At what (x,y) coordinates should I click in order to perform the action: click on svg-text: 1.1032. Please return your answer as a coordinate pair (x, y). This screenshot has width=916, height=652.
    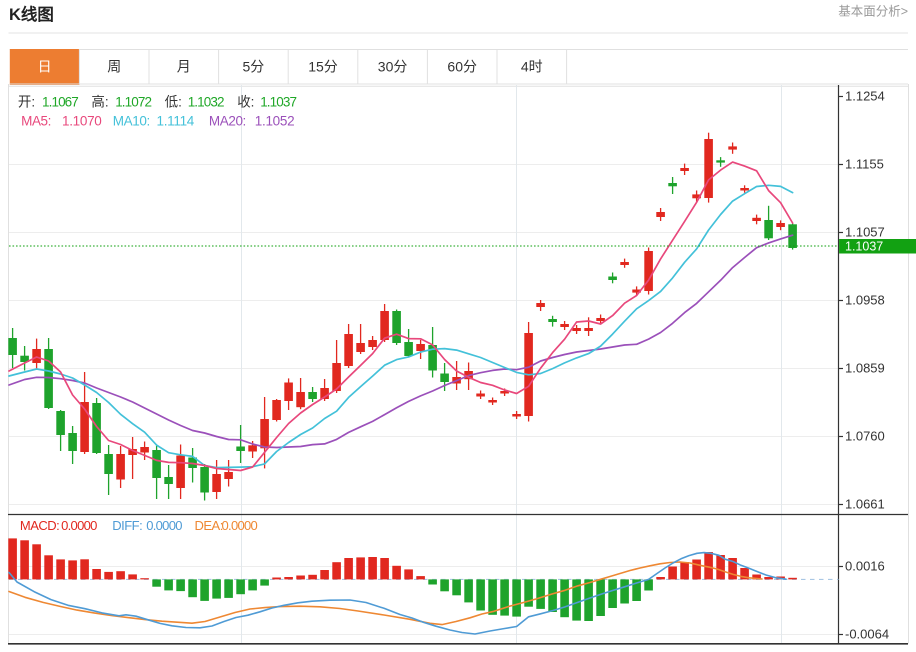
    Looking at the image, I should click on (206, 102).